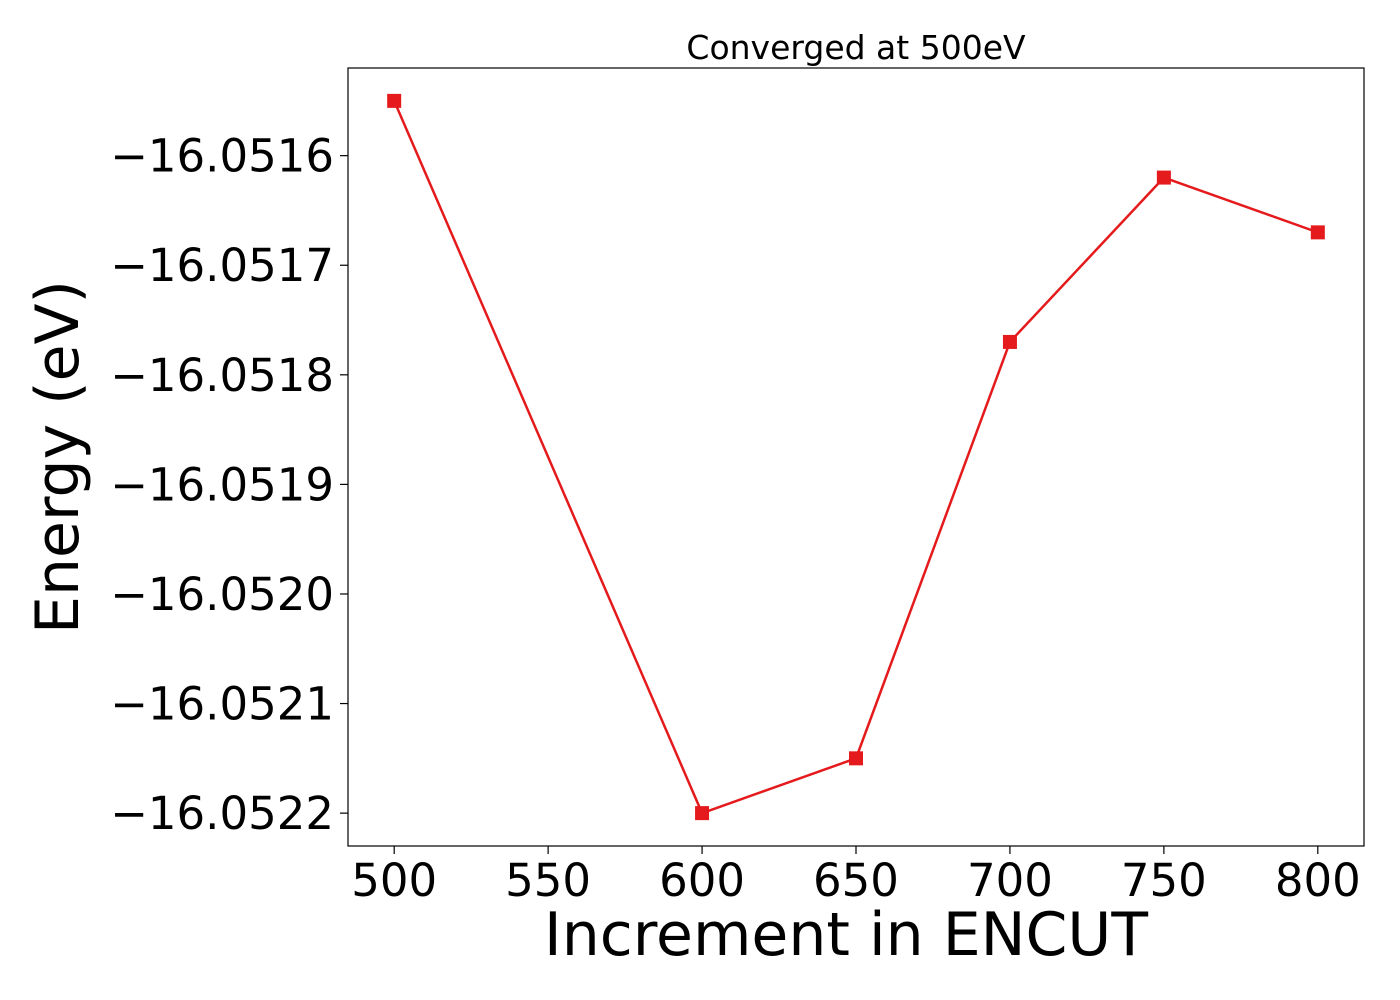  I want to click on y-tick-label: −16.0520, so click(222, 594).